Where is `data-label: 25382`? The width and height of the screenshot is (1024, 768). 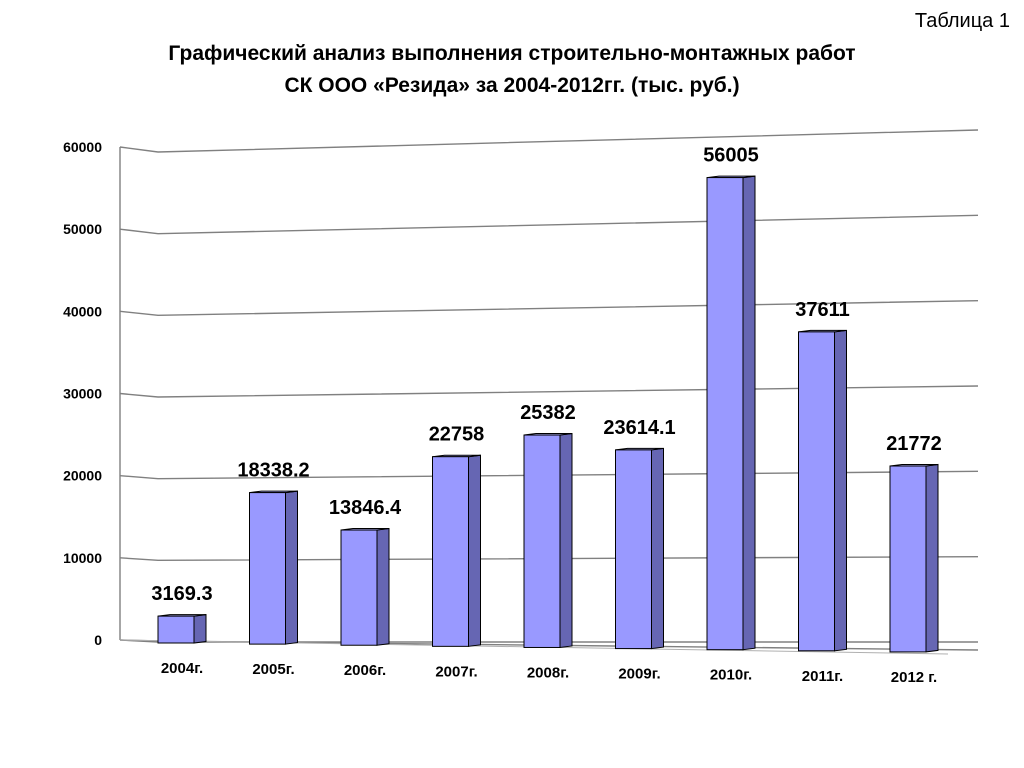
data-label: 25382 is located at coordinates (548, 413).